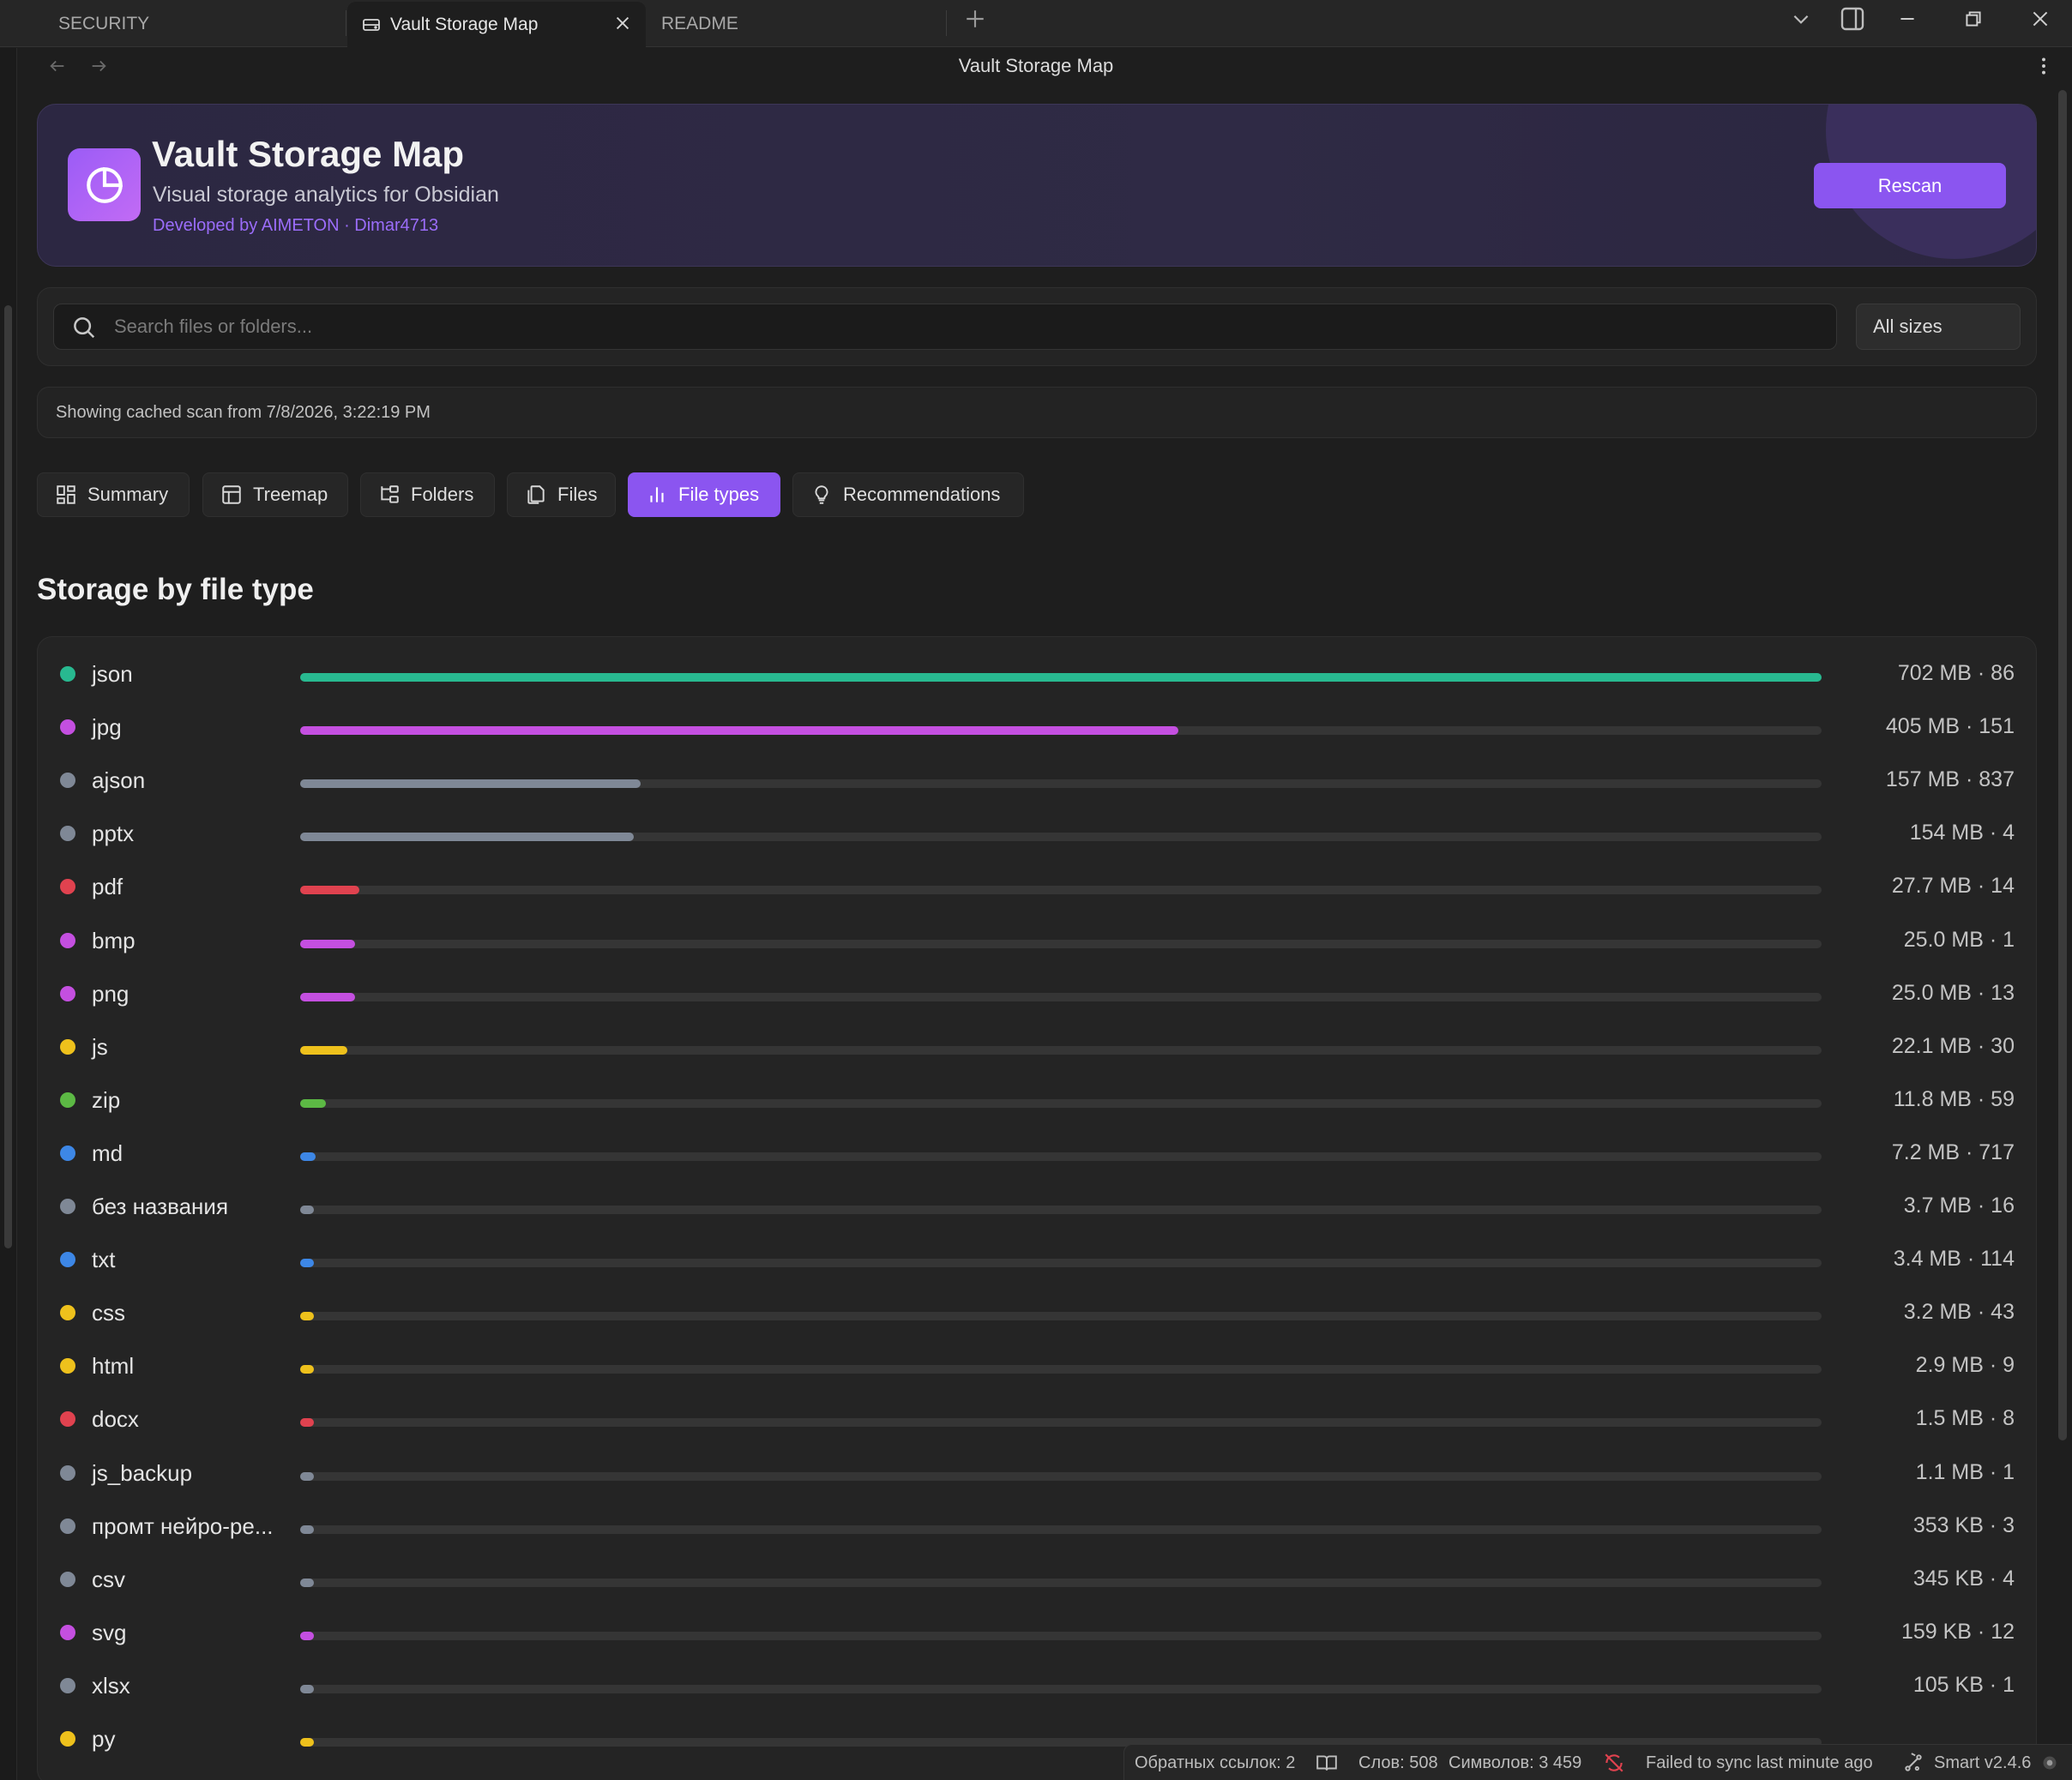  Describe the element at coordinates (173, 24) in the screenshot. I see `tab-security: SECURITY` at that location.